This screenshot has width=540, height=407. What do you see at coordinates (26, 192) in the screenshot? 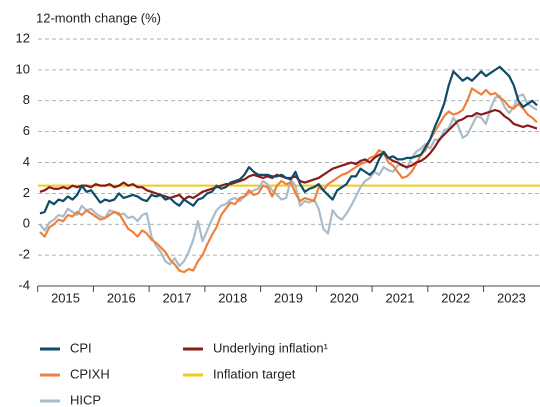
I see `y-tick-label: 2` at bounding box center [26, 192].